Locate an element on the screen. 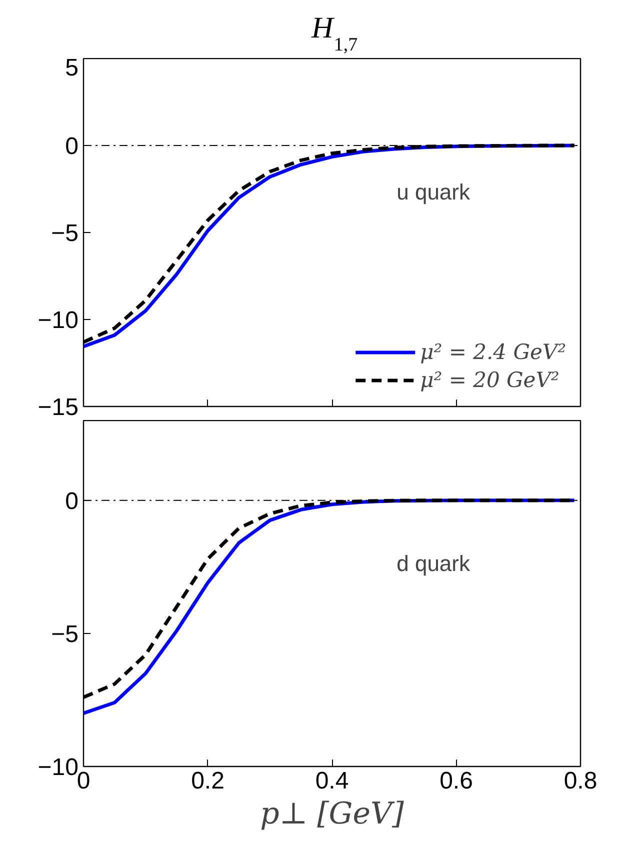  x-axis-title: p⊥ [GeV] is located at coordinates (332, 814).